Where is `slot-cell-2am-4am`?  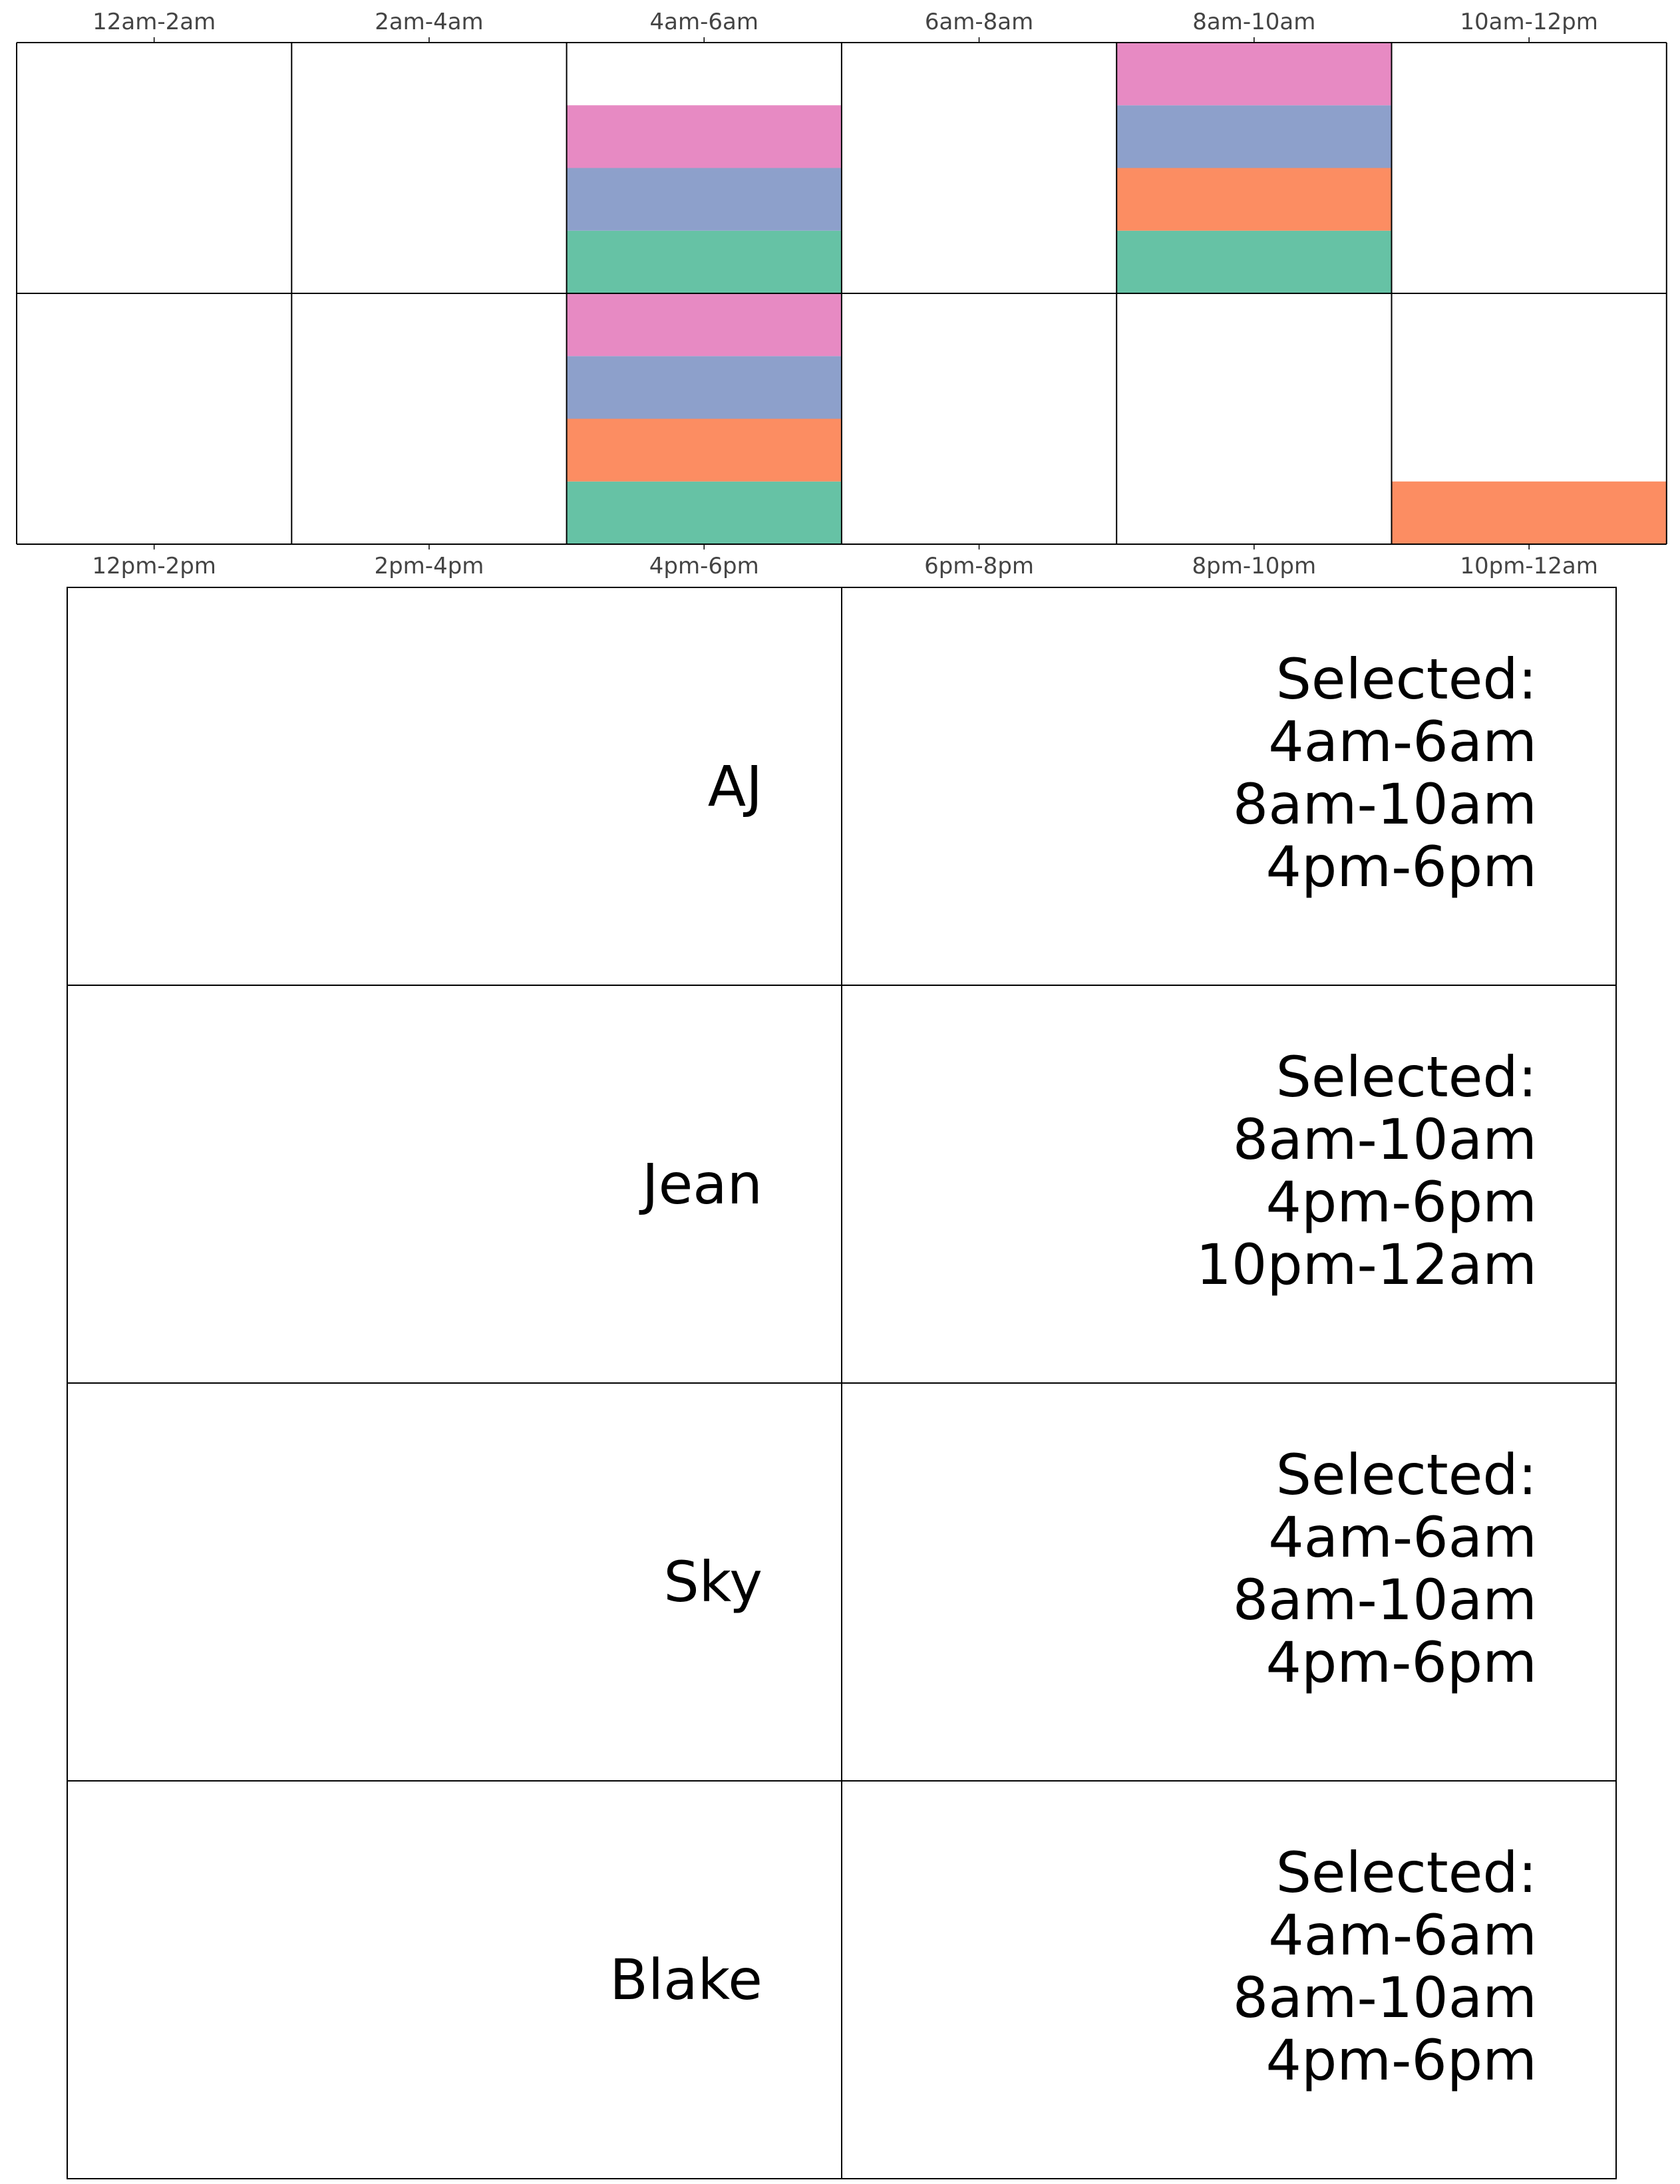 slot-cell-2am-4am is located at coordinates (429, 168).